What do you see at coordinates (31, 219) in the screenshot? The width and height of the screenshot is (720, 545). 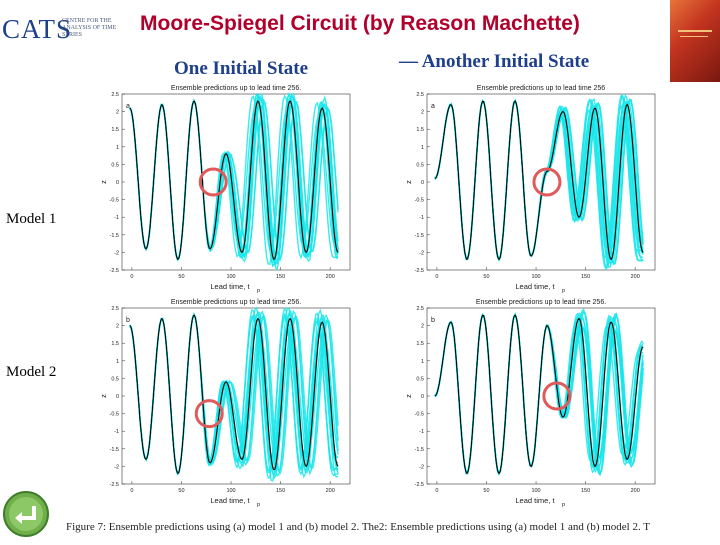 I see `row-label-model-1: Model 1` at bounding box center [31, 219].